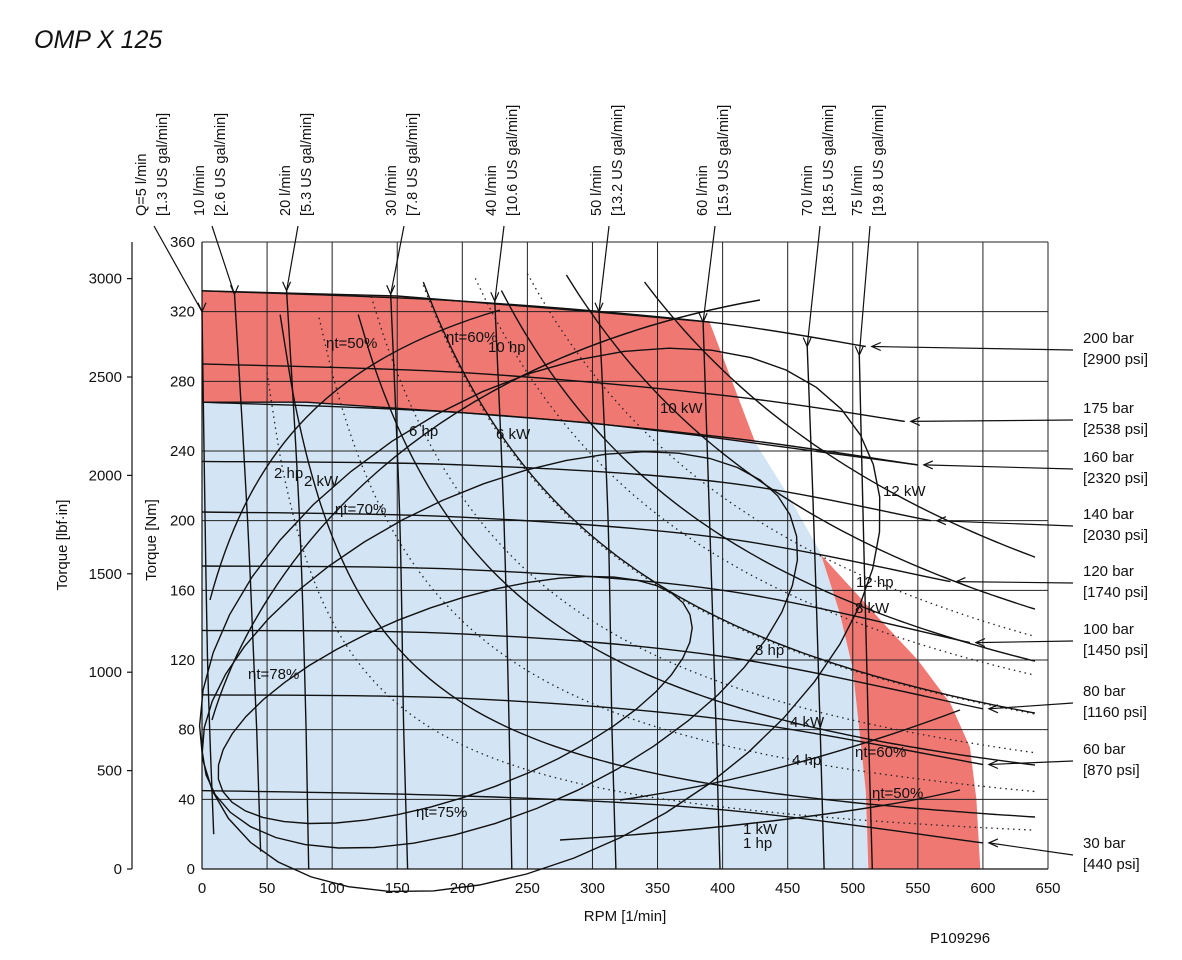 Image resolution: width=1182 pixels, height=960 pixels. Describe the element at coordinates (286, 190) in the screenshot. I see `flow-label-primary: 20 l/min` at that location.